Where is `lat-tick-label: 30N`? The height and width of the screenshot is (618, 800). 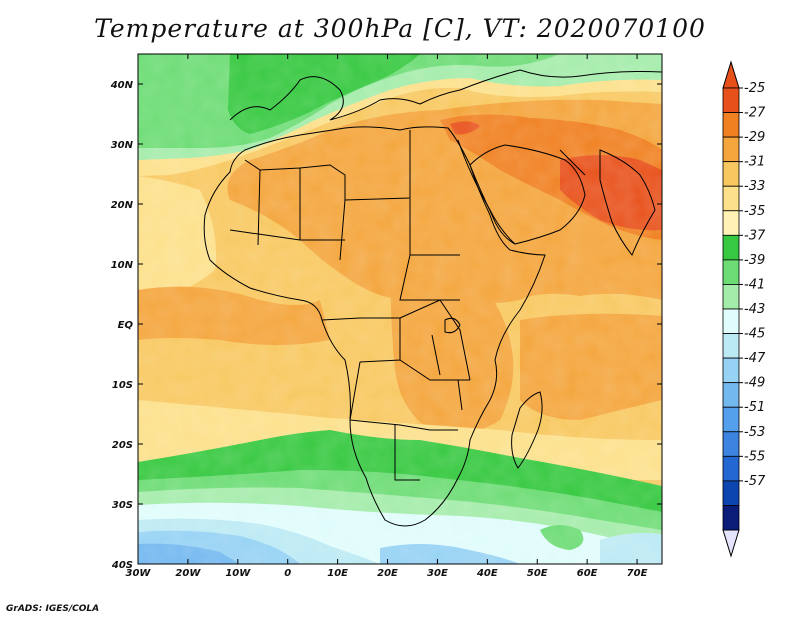
lat-tick-label: 30N is located at coordinates (122, 145).